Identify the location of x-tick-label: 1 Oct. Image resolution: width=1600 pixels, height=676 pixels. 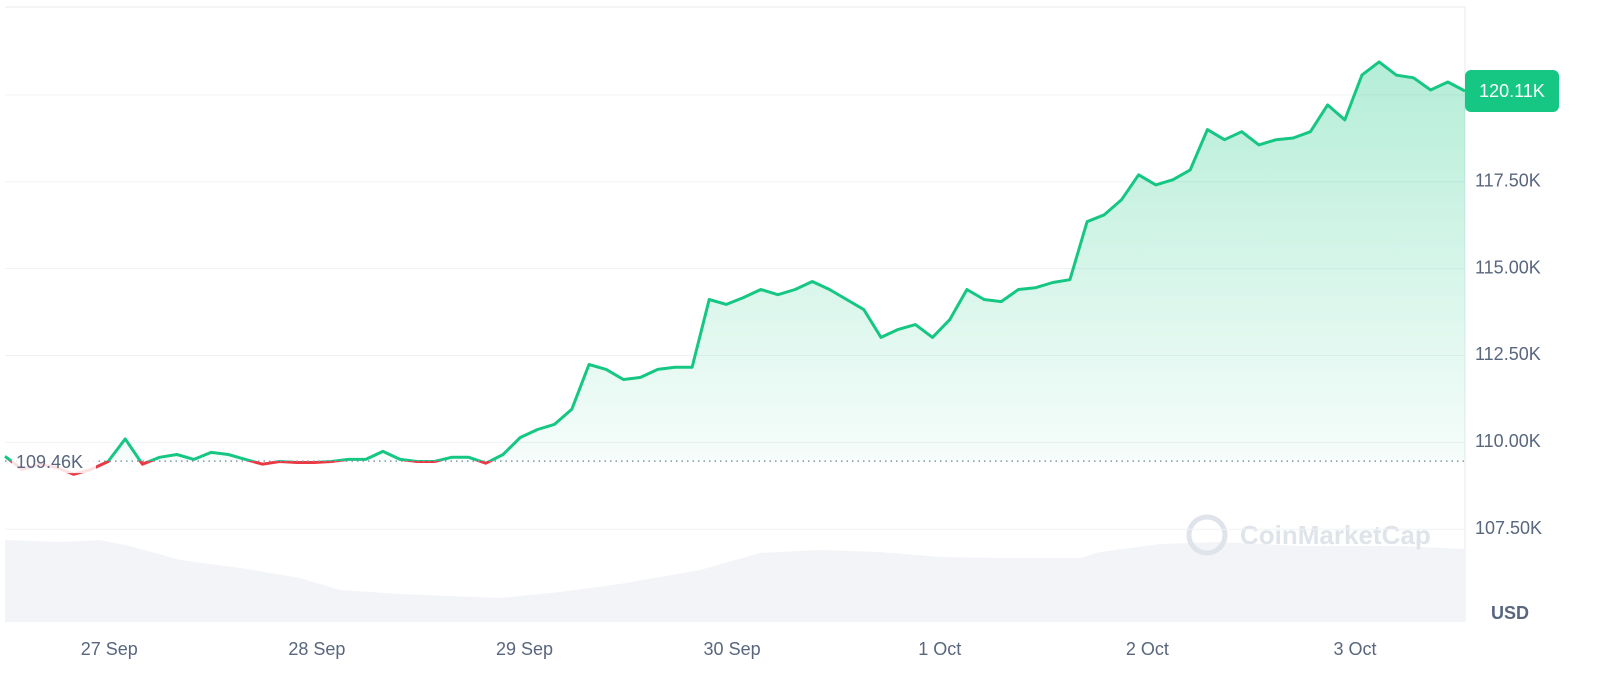
(939, 649).